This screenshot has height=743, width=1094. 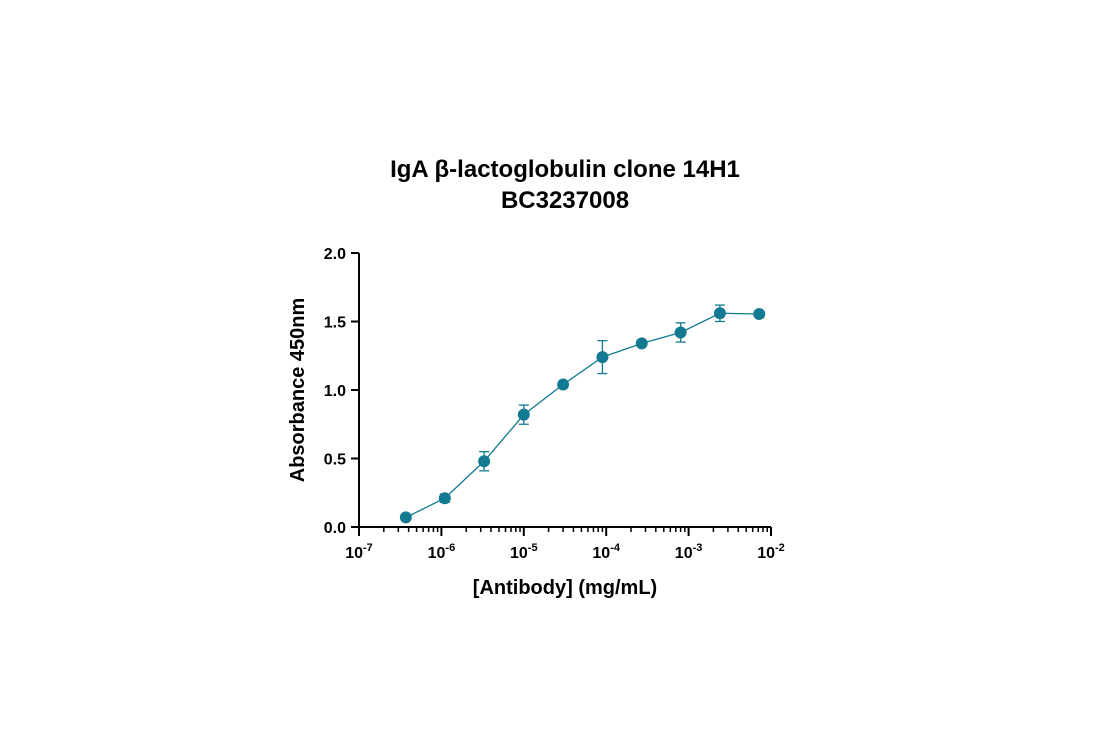 What do you see at coordinates (565, 200) in the screenshot?
I see `chart-subtitle: BC3237008` at bounding box center [565, 200].